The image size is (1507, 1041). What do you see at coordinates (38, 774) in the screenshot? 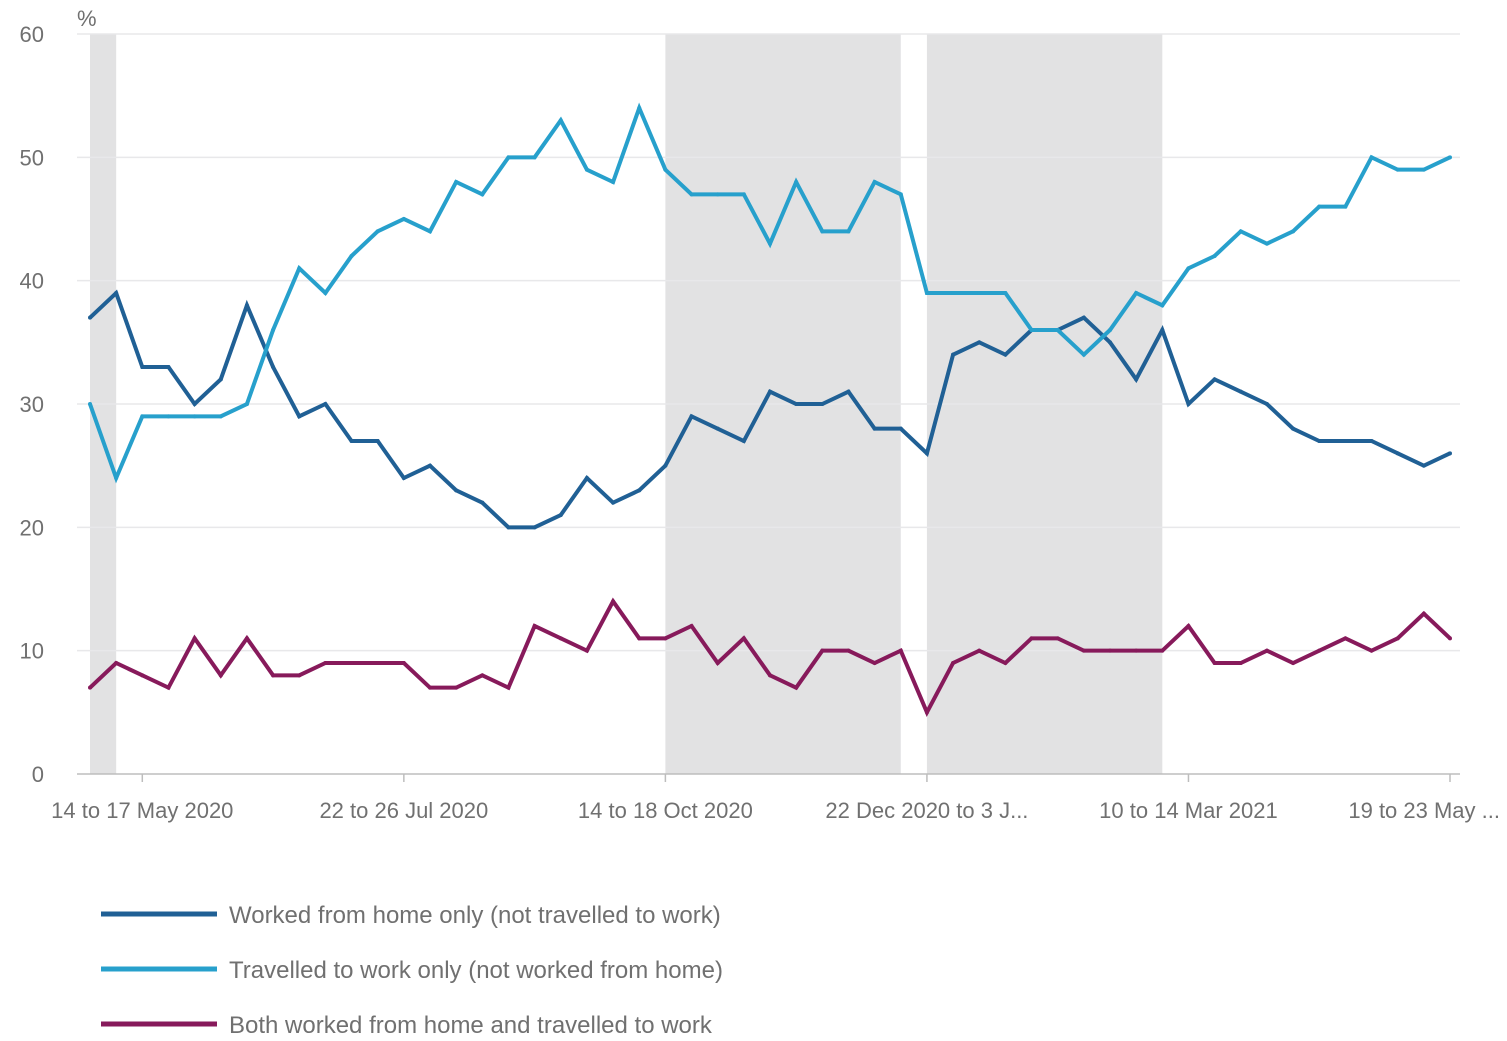
I see `y-tick-label: 0` at bounding box center [38, 774].